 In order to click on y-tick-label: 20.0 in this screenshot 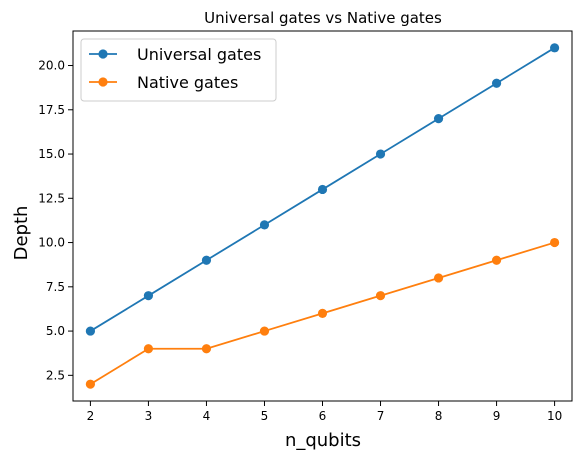, I will do `click(51, 66)`.